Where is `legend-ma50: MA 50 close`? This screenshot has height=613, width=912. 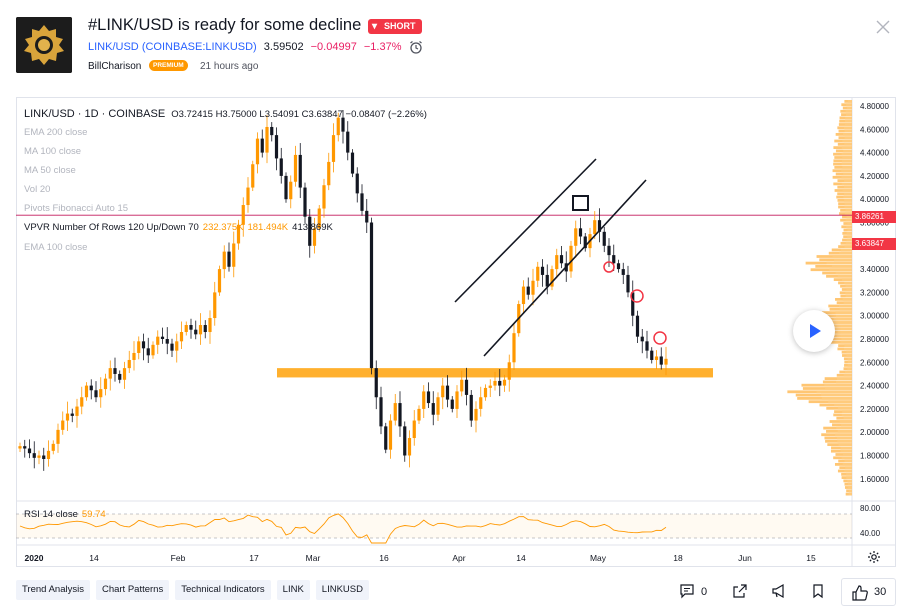 legend-ma50: MA 50 close is located at coordinates (50, 170).